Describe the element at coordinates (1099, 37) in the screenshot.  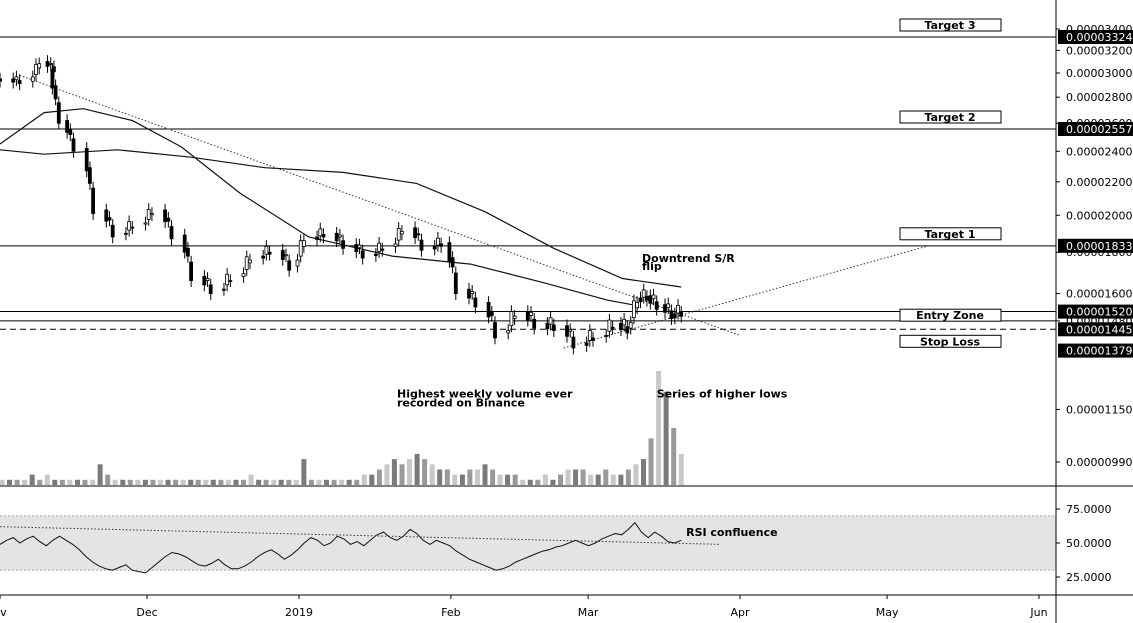
I see `price-tag-label: 0.00003324` at that location.